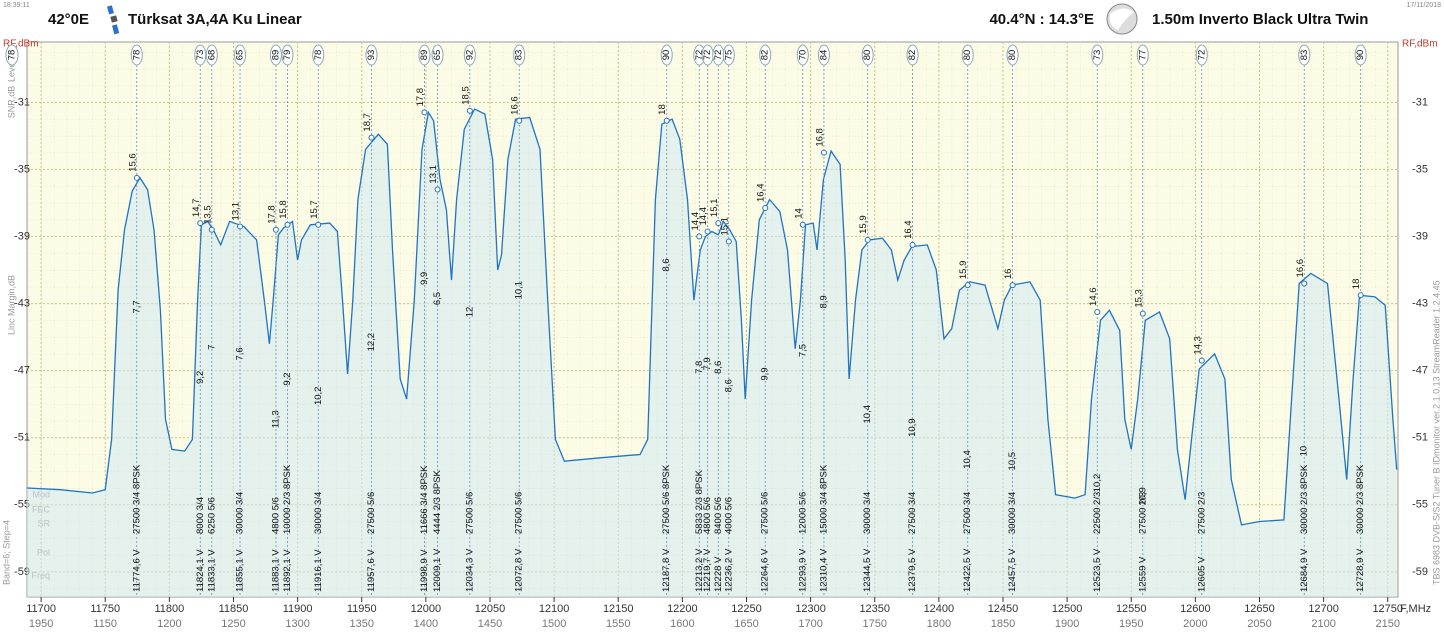 This screenshot has width=1444, height=633. Describe the element at coordinates (1003, 609) in the screenshot. I see `x-tick-label: 12450` at that location.